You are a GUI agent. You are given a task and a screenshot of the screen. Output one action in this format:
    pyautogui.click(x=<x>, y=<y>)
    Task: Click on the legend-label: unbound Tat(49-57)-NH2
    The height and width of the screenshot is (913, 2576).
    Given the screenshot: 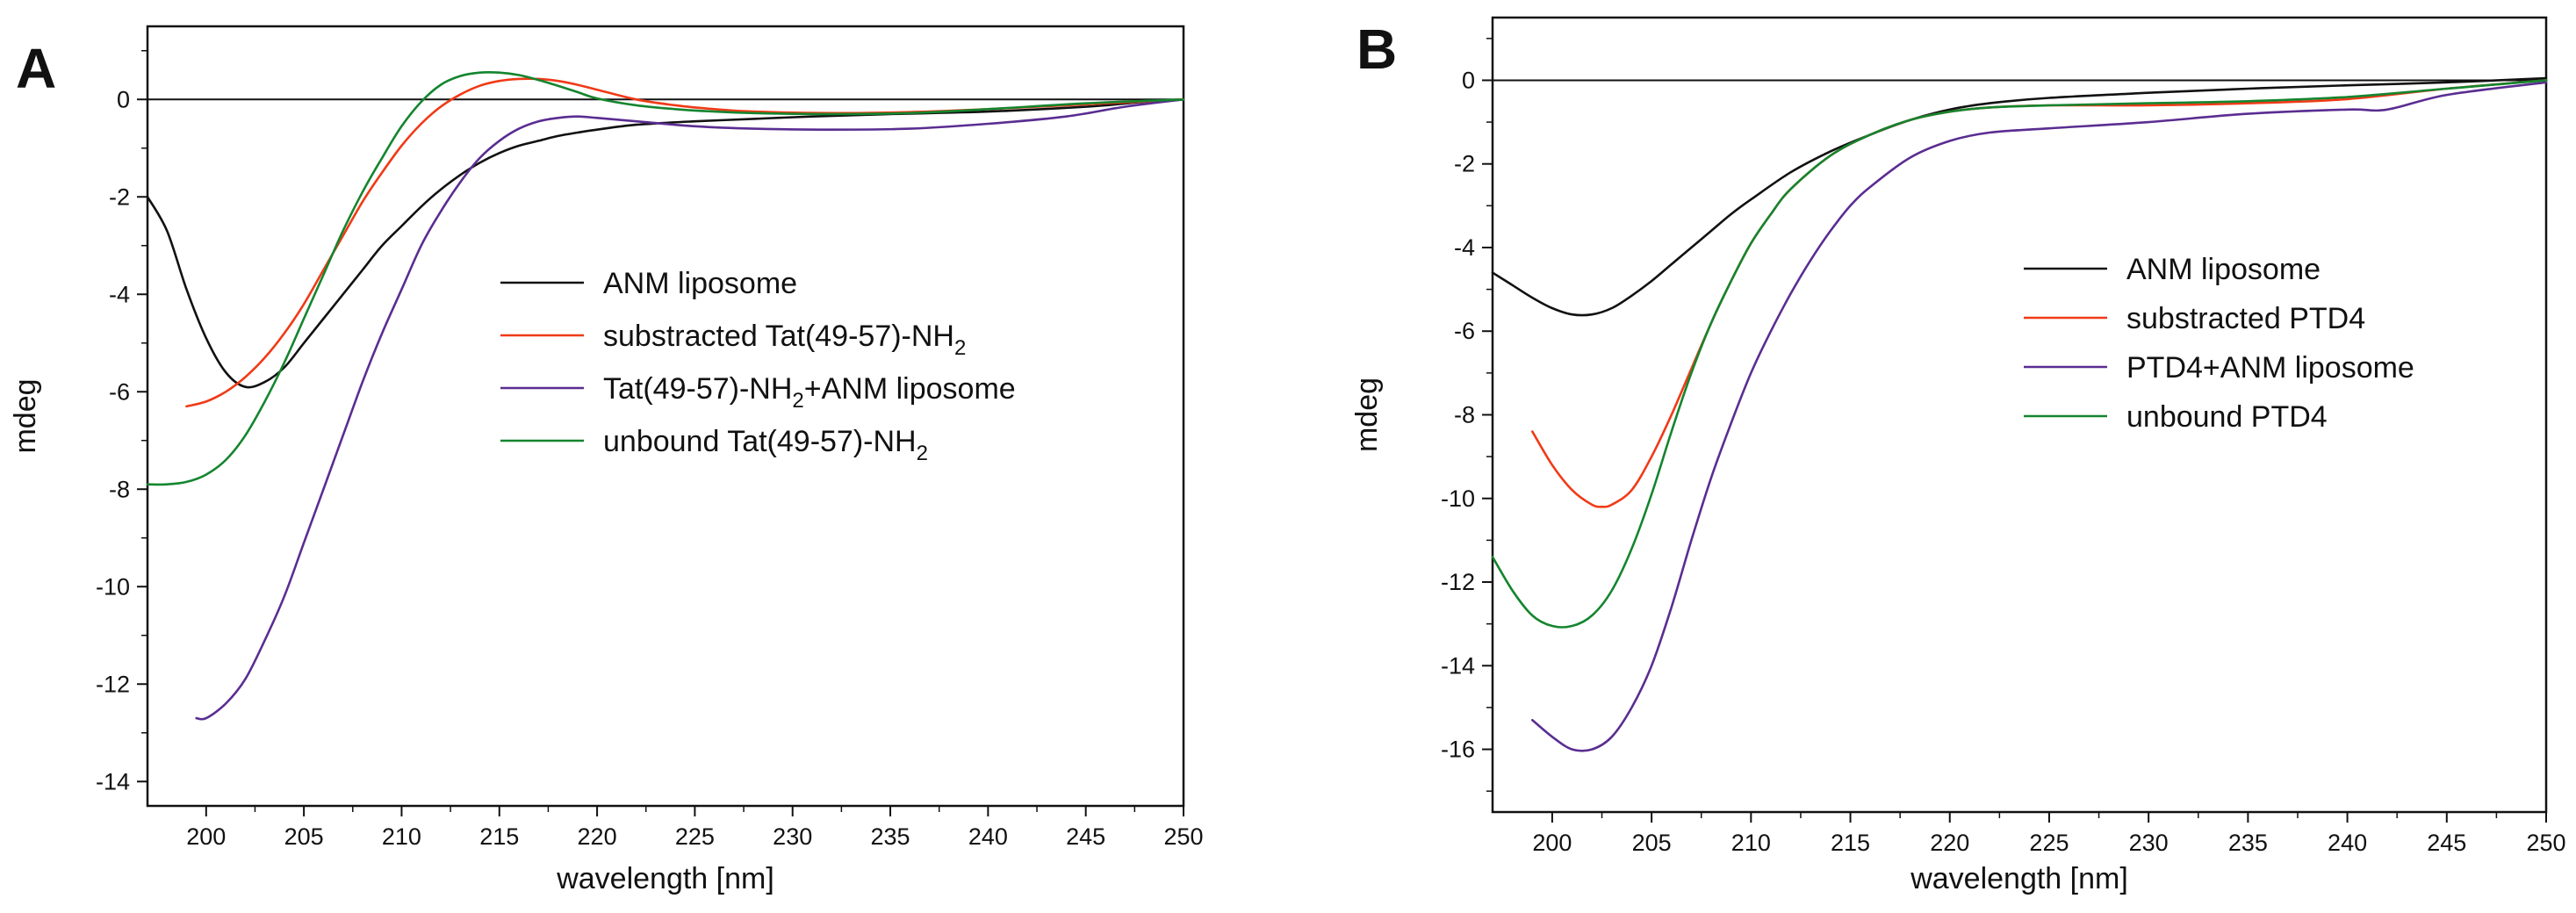 What is the action you would take?
    pyautogui.click(x=765, y=445)
    